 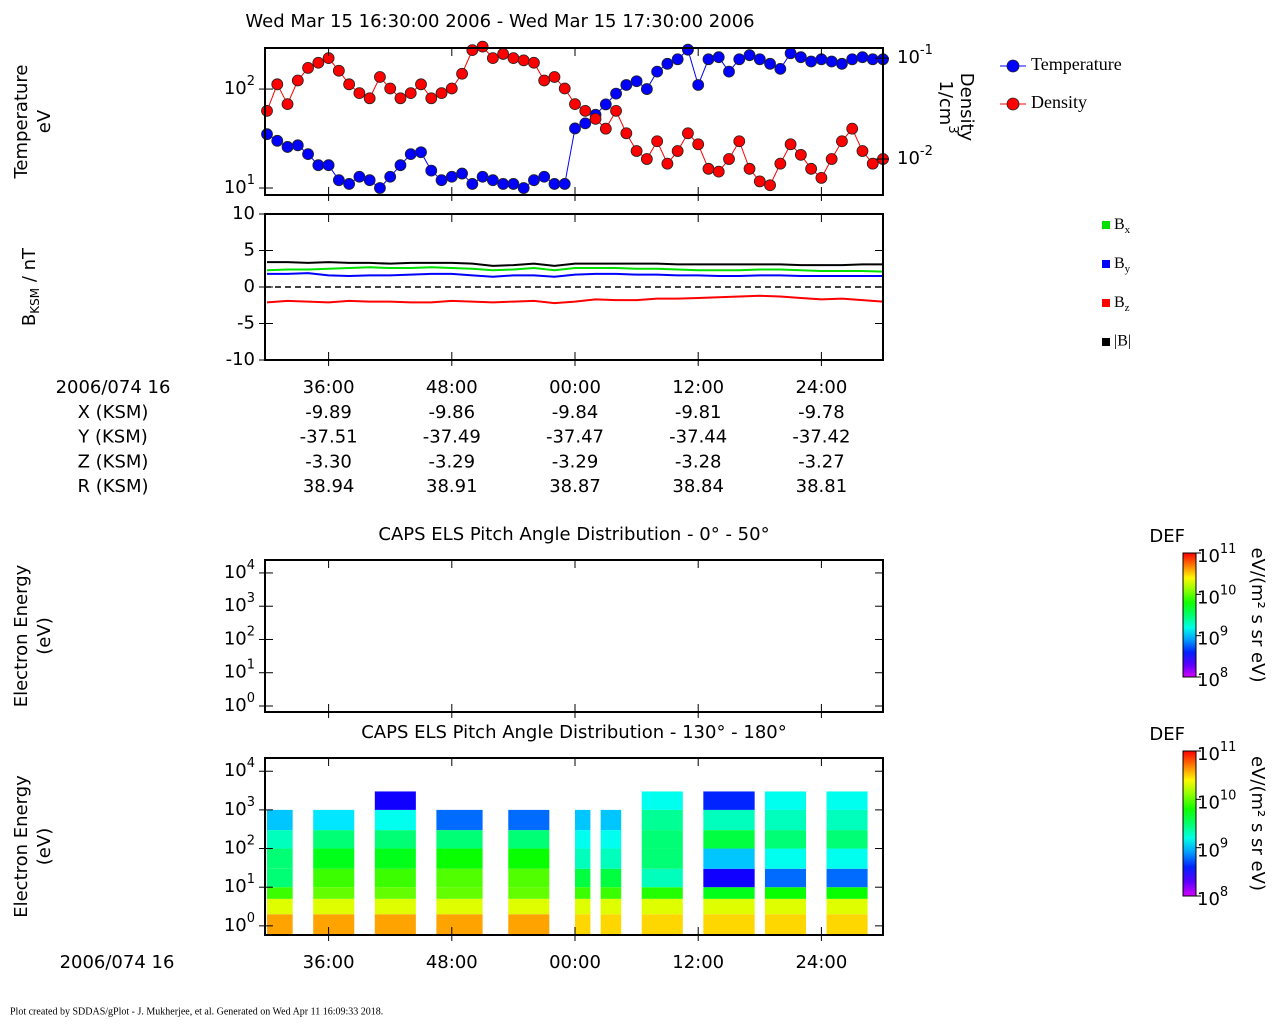 I want to click on colorbar-tick-label: 10⁹, so click(x=1212, y=849).